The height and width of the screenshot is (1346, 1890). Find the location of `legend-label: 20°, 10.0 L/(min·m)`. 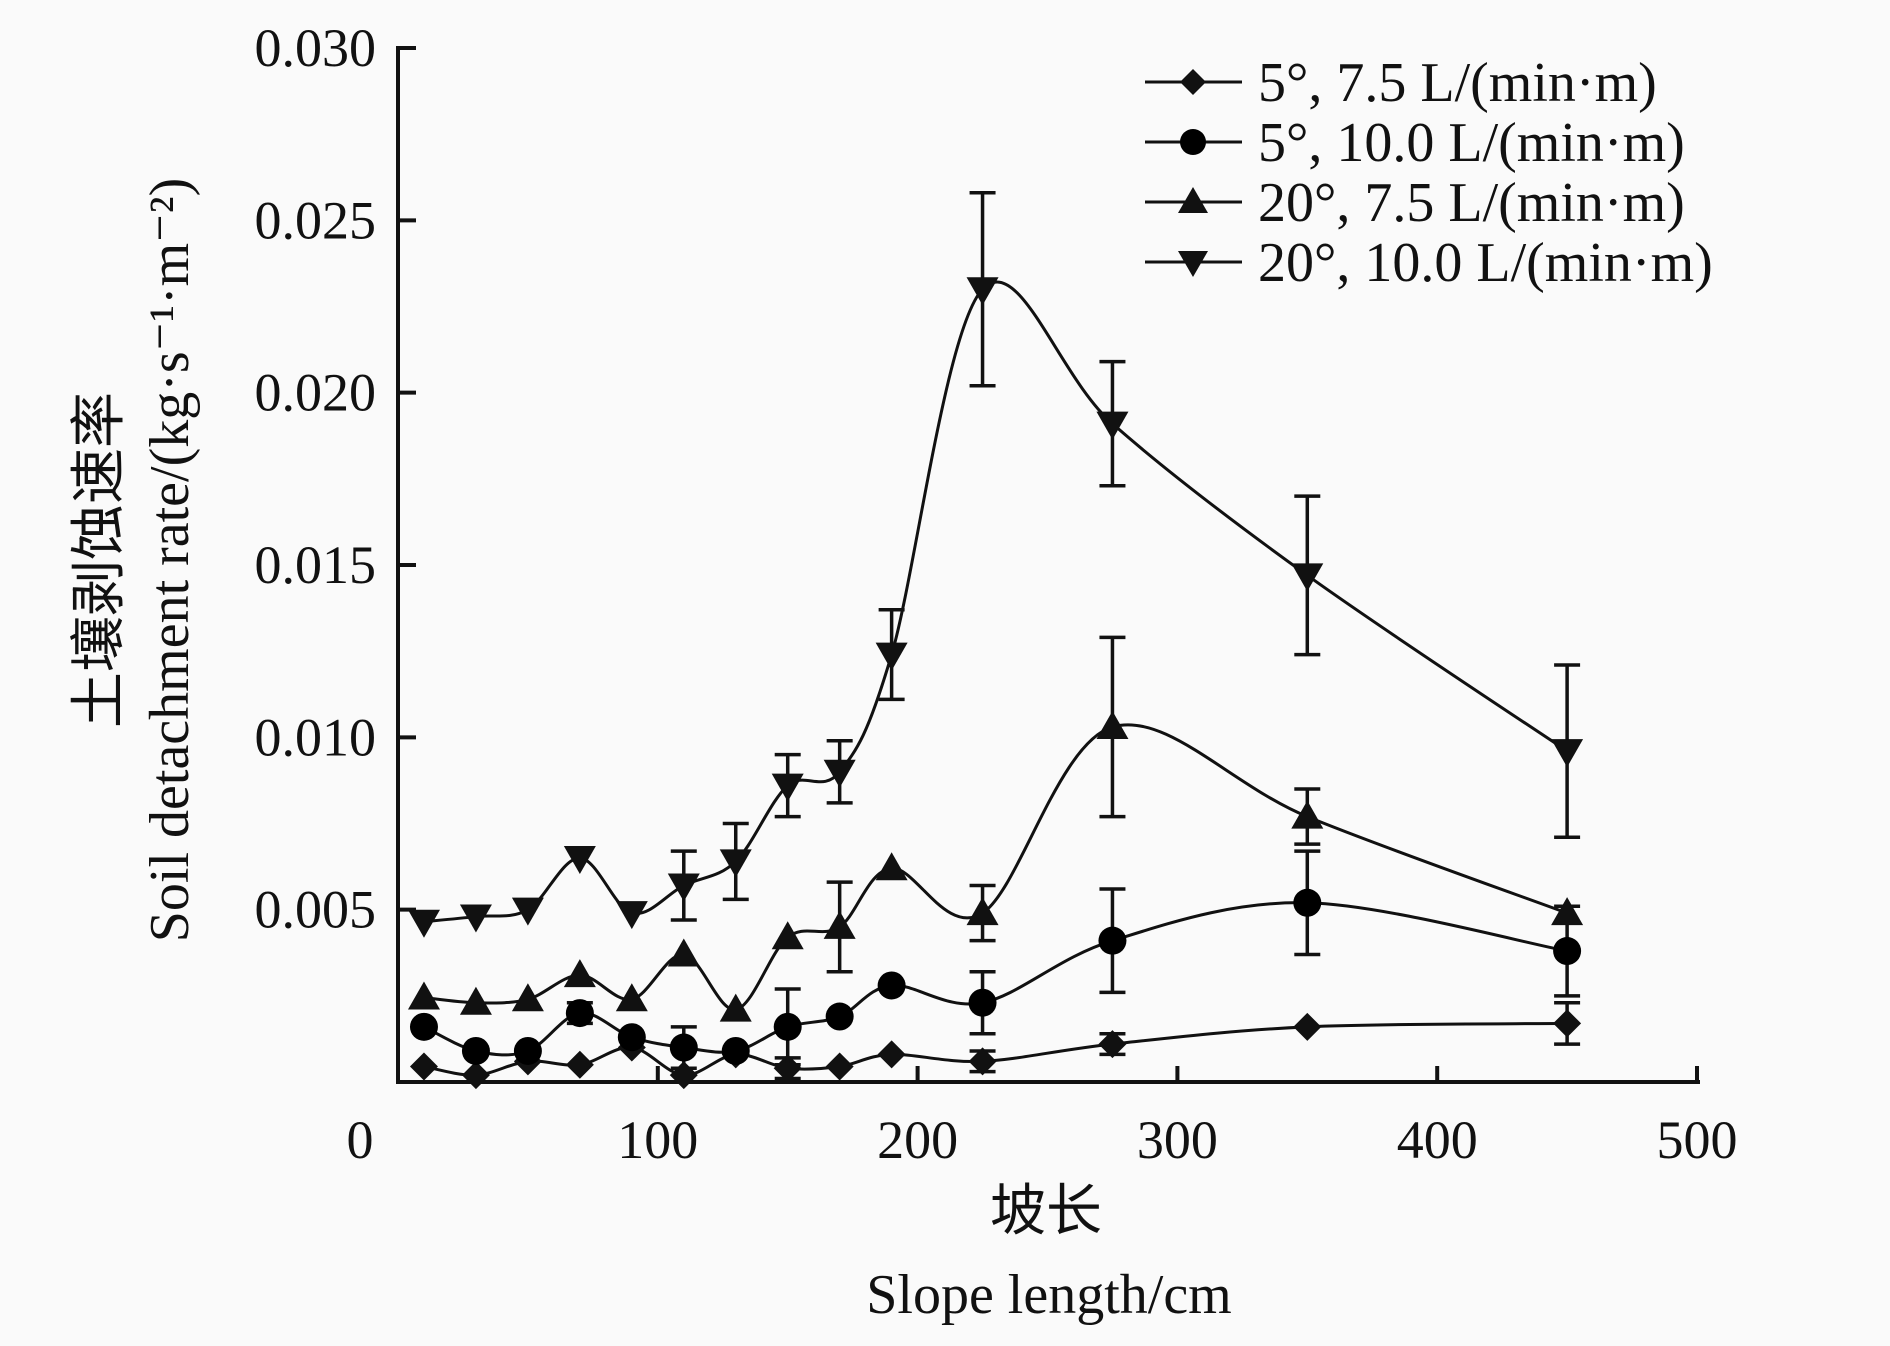

legend-label: 20°, 10.0 L/(min·m) is located at coordinates (1485, 263).